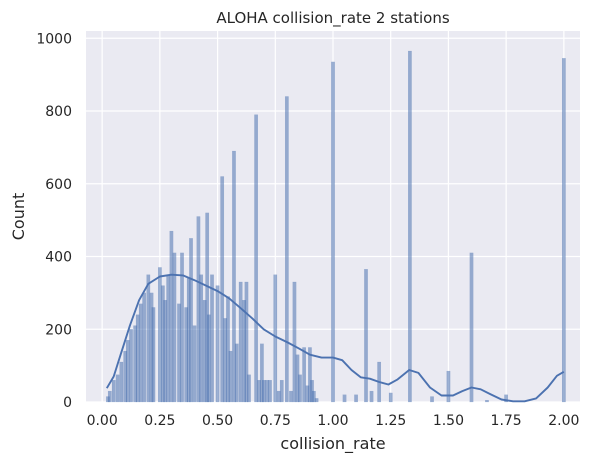  What do you see at coordinates (54, 39) in the screenshot?
I see `y-tick-label: 1000` at bounding box center [54, 39].